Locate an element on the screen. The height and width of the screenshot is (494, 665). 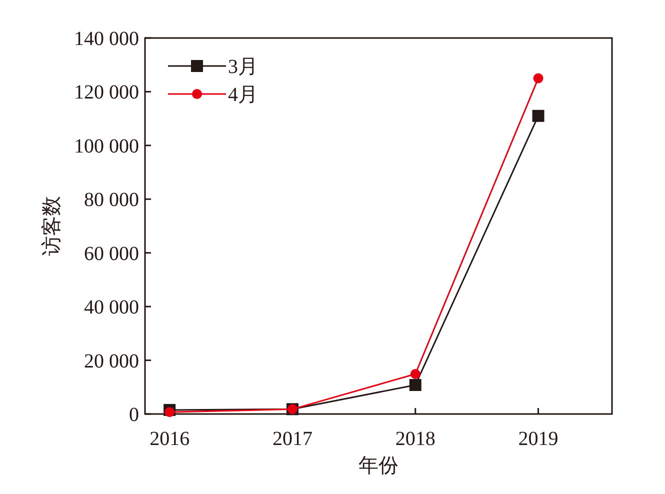
y-axis-title: 访客数 is located at coordinates (52, 226).